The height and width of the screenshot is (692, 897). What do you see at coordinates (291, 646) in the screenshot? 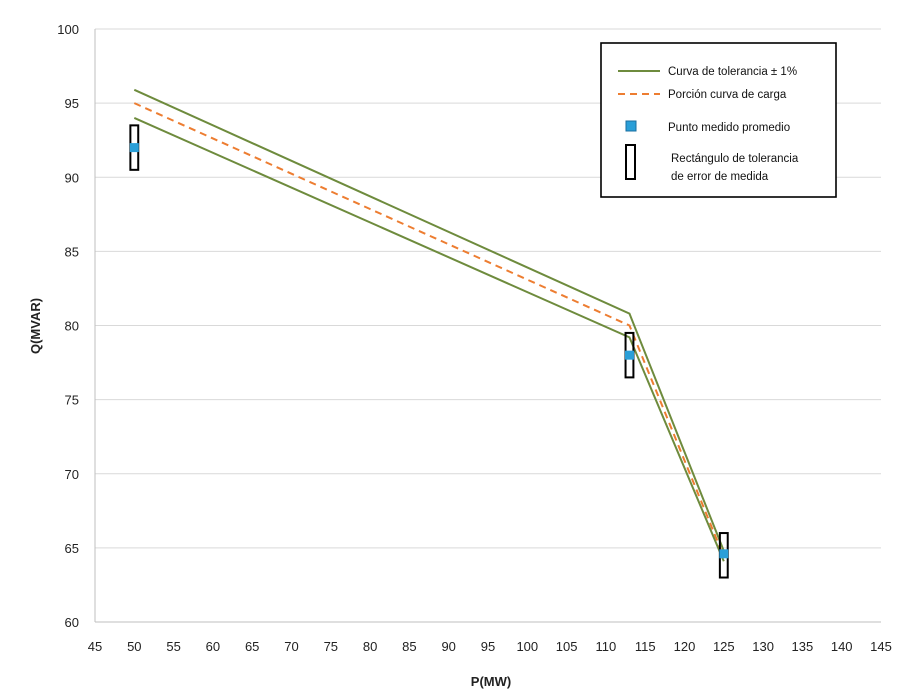
I see `x-tick-label-70: 70` at bounding box center [291, 646].